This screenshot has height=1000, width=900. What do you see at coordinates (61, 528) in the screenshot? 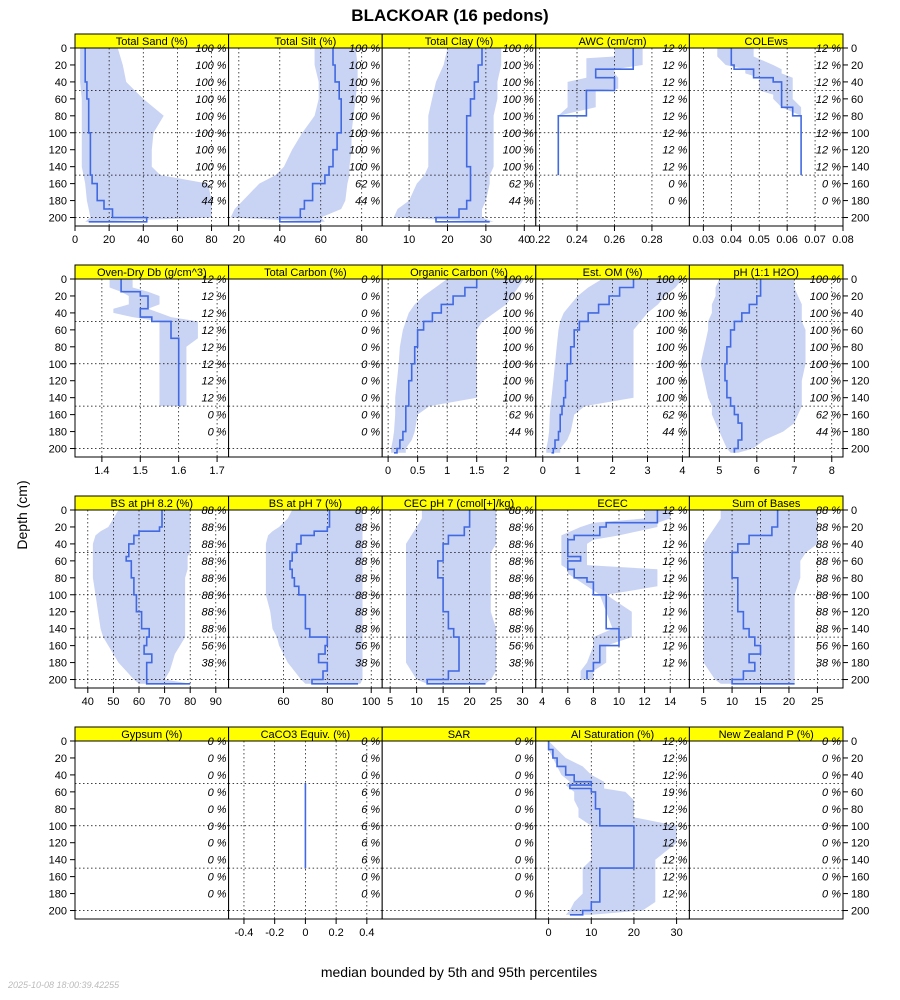
I see `y-tick-label: 20` at bounding box center [61, 528].